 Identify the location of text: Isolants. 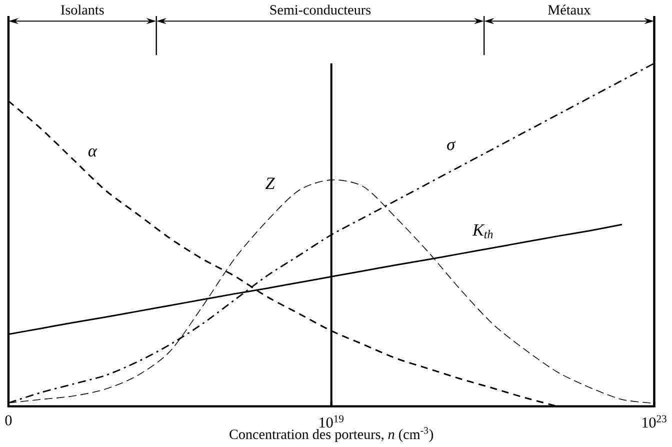
(82, 9).